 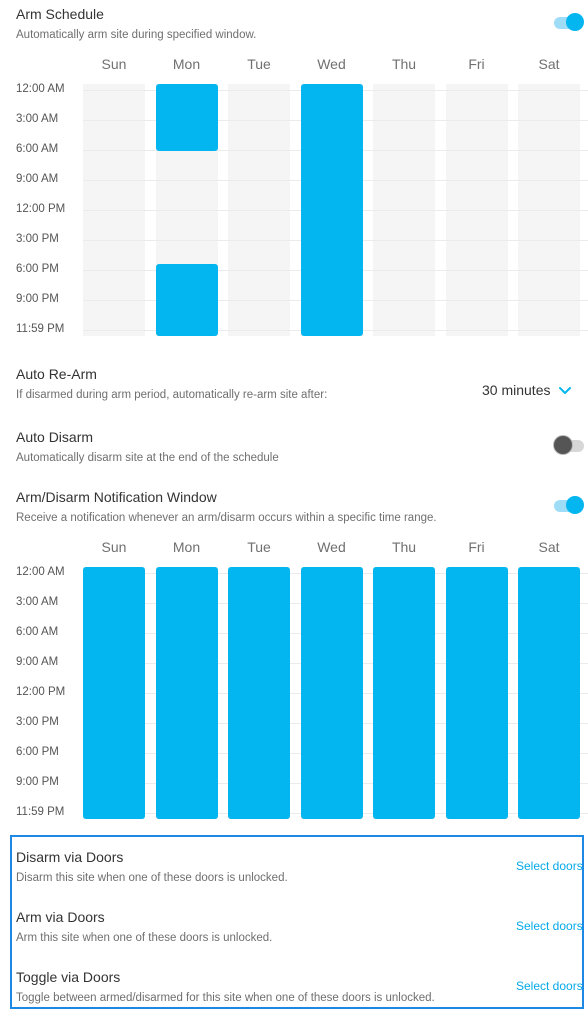 What do you see at coordinates (331, 64) in the screenshot?
I see `arm-schedule-day-header-wed: Wed` at bounding box center [331, 64].